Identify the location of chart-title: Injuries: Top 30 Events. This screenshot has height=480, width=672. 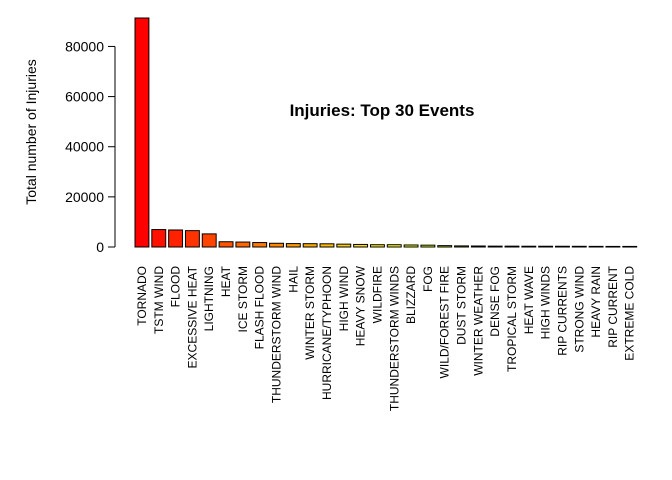
(382, 110).